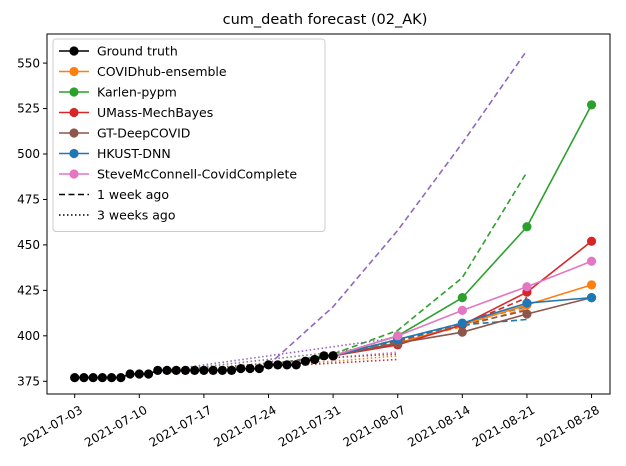 This screenshot has height=466, width=626. Describe the element at coordinates (28, 109) in the screenshot. I see `y-tick-label: 525` at that location.